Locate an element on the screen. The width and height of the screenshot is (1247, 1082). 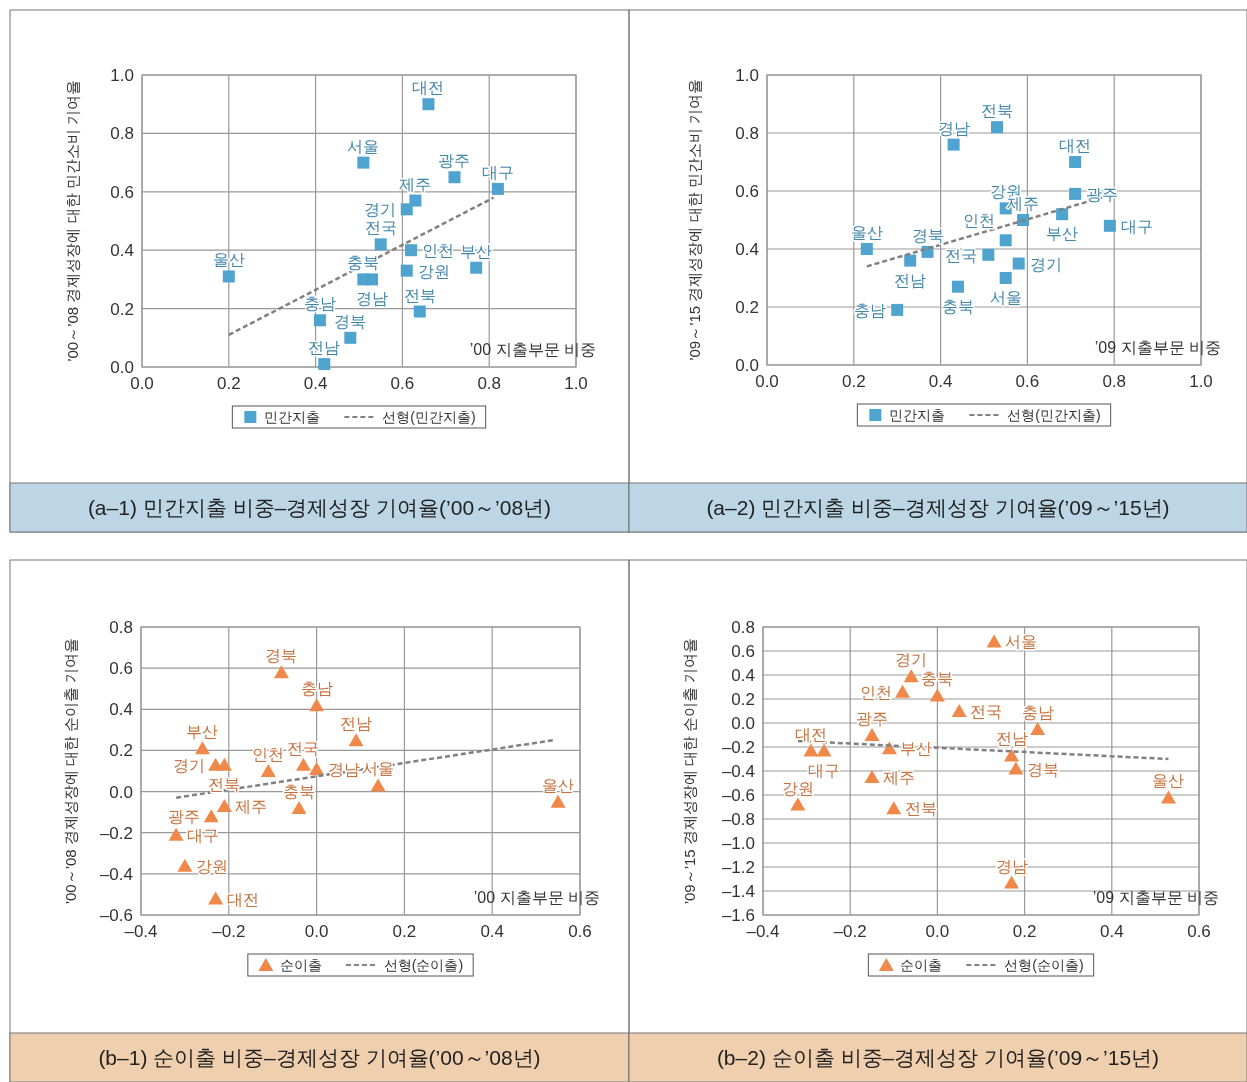
y-tick-label: –0.4 is located at coordinates (738, 771).